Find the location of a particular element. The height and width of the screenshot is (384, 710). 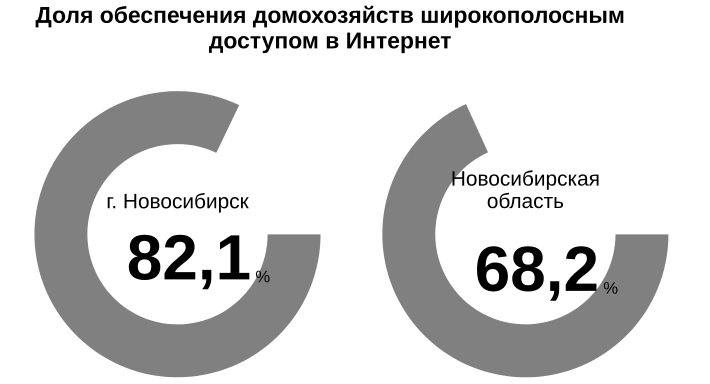

text: г. Новосибирск is located at coordinates (178, 202).